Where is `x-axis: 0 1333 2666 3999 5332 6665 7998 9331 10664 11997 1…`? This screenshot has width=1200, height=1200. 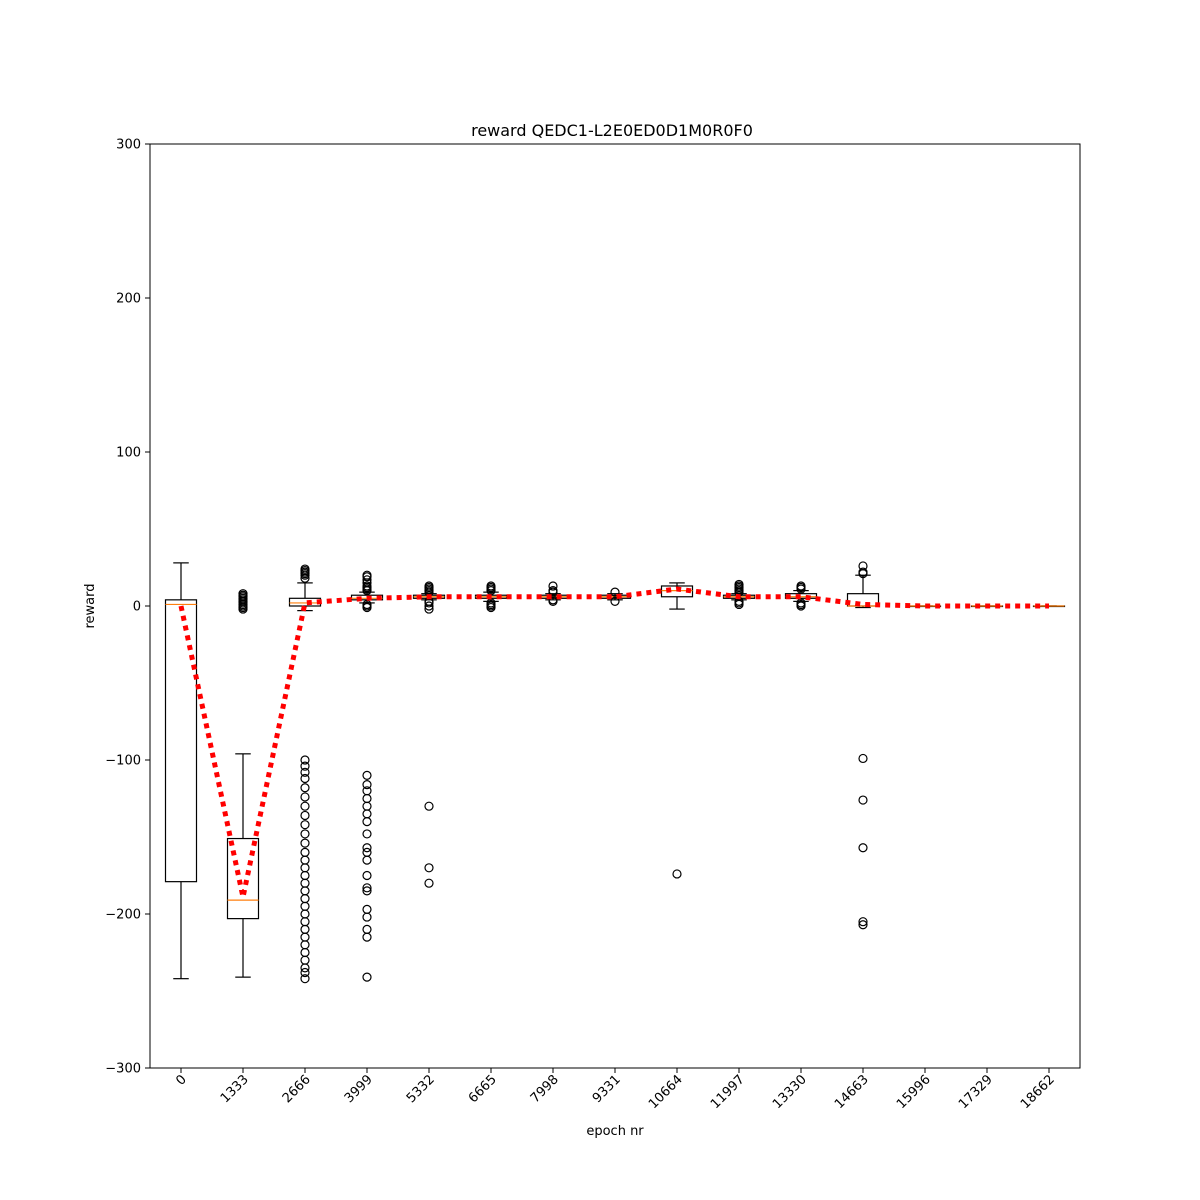
x-axis: 0 1333 2666 3999 5332 6665 7998 9331 10664 11997 1… is located at coordinates (615, 1090).